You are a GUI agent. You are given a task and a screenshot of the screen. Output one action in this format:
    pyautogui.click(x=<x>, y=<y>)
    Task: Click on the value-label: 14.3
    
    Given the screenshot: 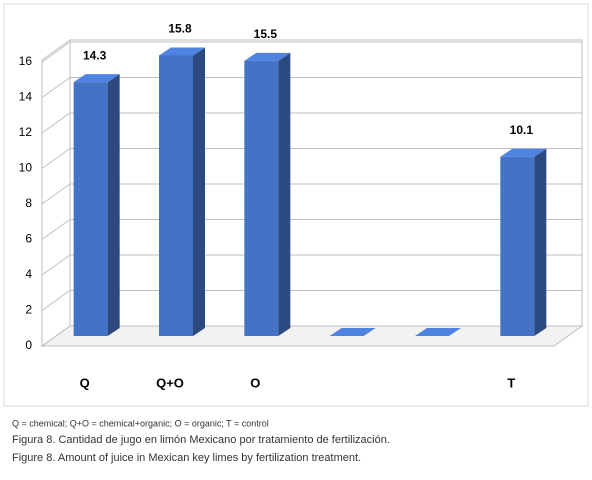 What is the action you would take?
    pyautogui.click(x=95, y=55)
    